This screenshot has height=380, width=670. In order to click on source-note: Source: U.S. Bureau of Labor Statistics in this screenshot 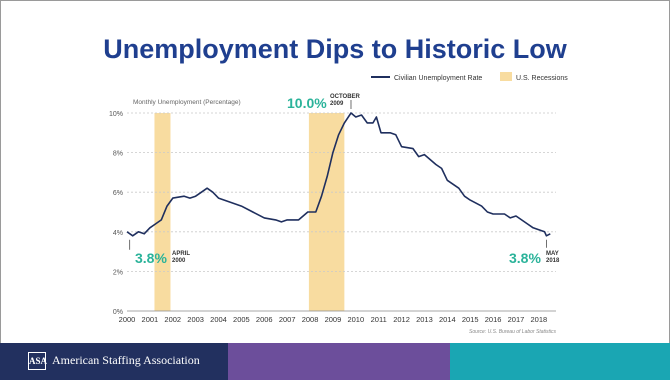, I will do `click(512, 332)`.